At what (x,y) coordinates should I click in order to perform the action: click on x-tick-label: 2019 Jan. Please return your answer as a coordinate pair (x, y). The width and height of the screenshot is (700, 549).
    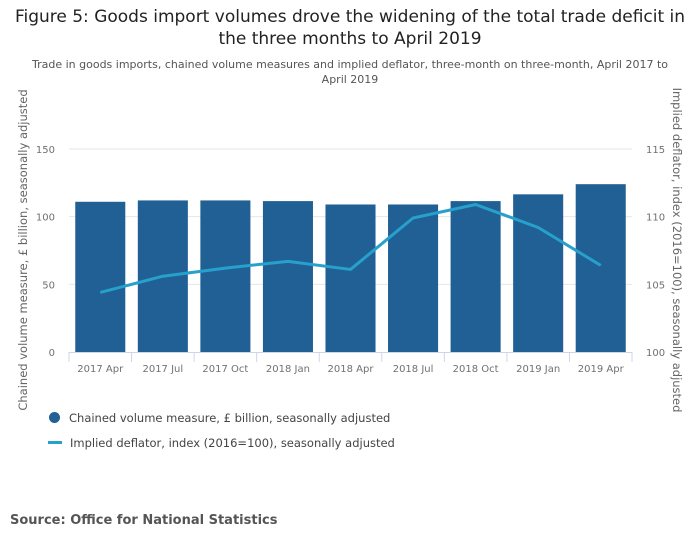
    Looking at the image, I should click on (538, 369).